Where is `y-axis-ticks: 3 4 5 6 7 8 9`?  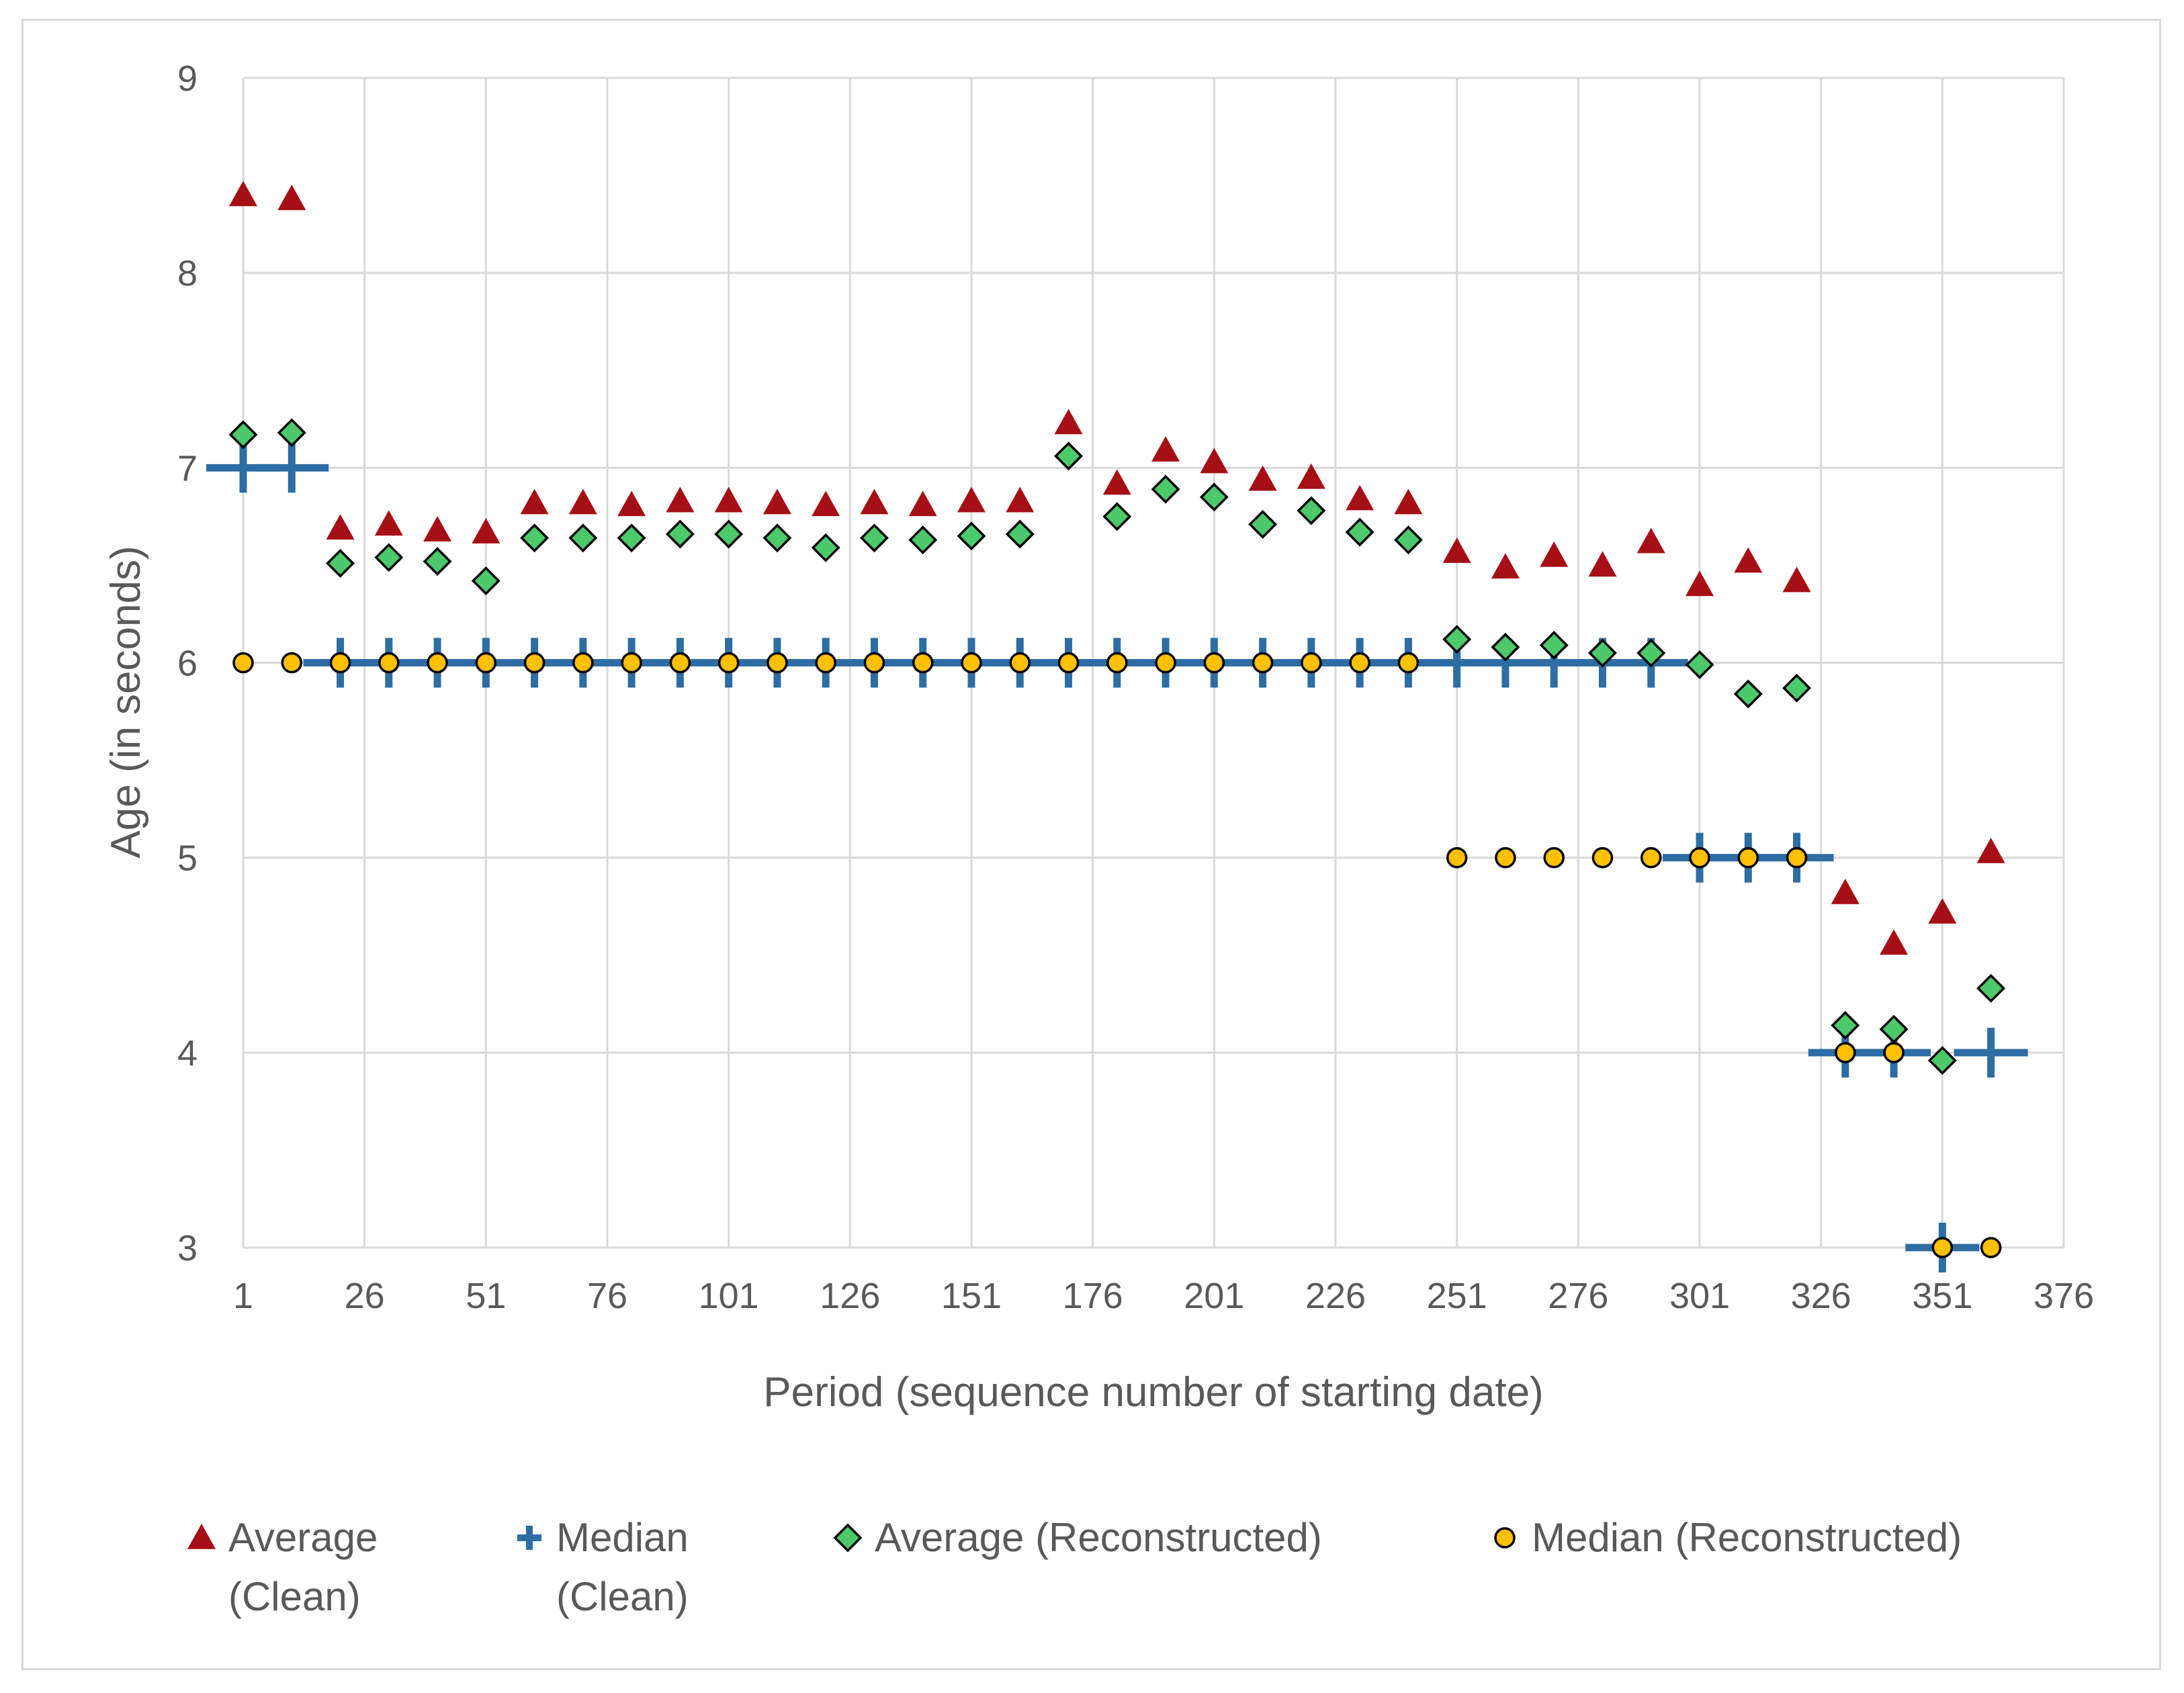
y-axis-ticks: 3 4 5 6 7 8 9 is located at coordinates (188, 663).